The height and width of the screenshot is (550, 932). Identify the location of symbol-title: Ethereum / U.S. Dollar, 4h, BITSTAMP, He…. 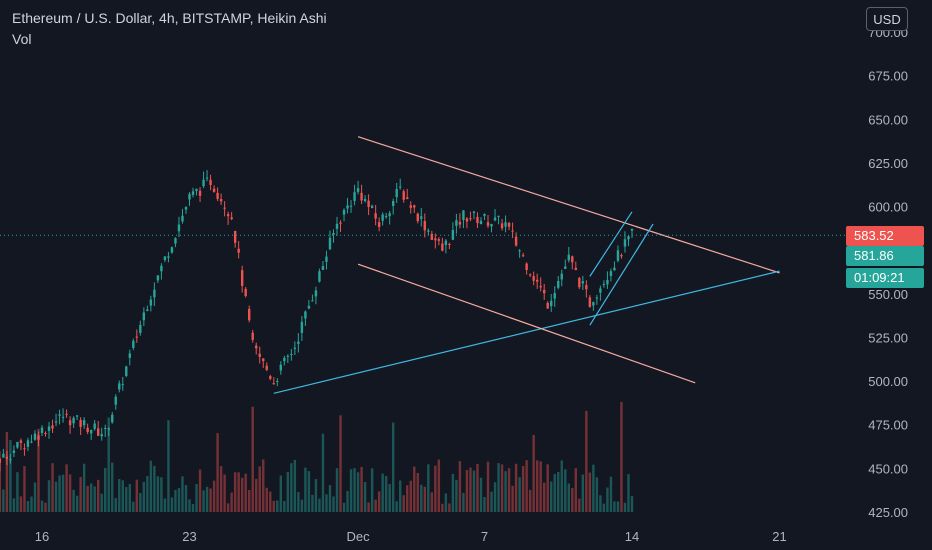
(169, 18).